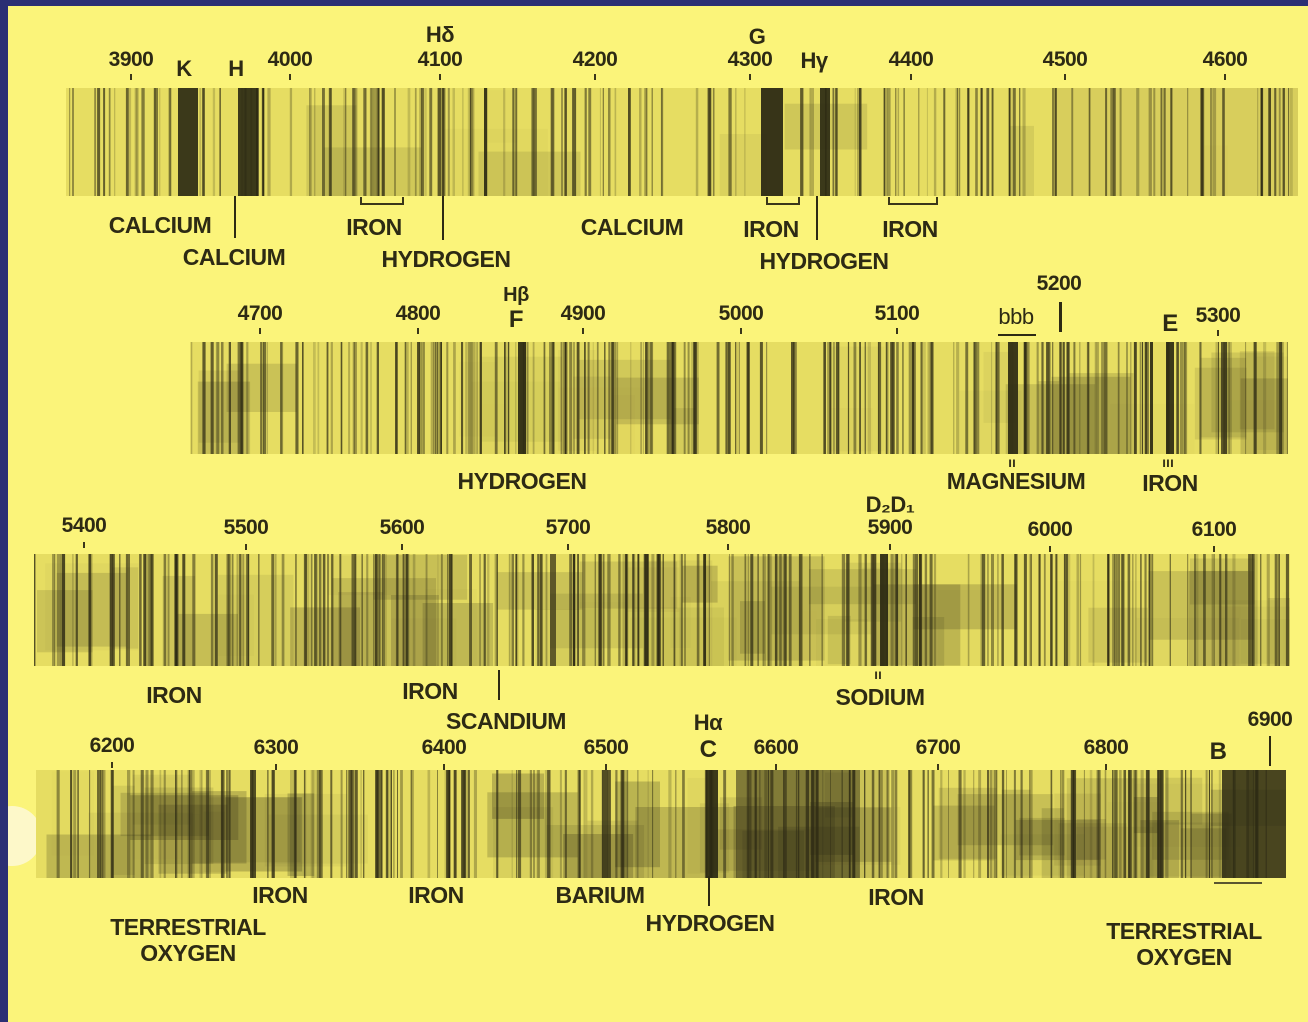  What do you see at coordinates (290, 59) in the screenshot?
I see `wavelength-label: 4000` at bounding box center [290, 59].